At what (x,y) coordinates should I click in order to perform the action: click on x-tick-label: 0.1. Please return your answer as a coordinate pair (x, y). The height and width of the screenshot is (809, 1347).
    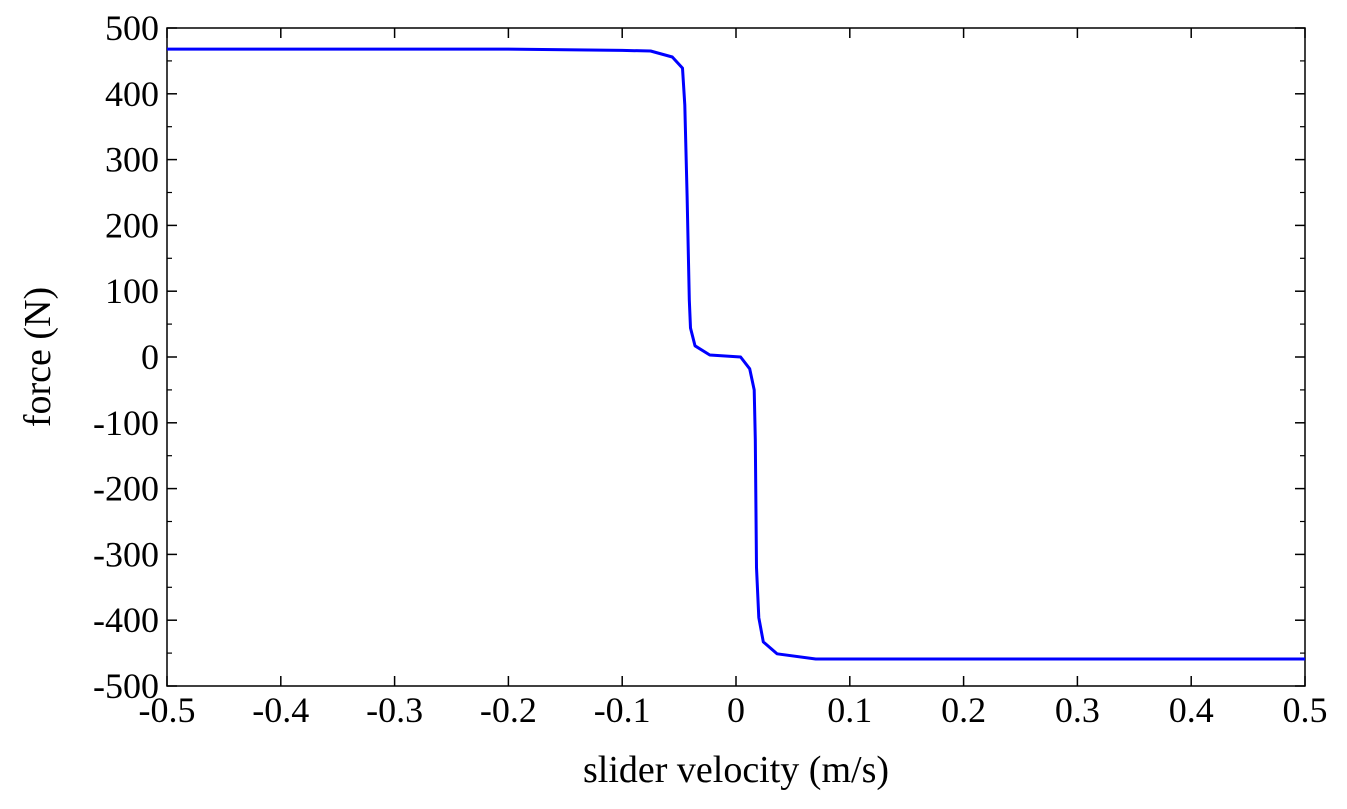
    Looking at the image, I should click on (849, 710).